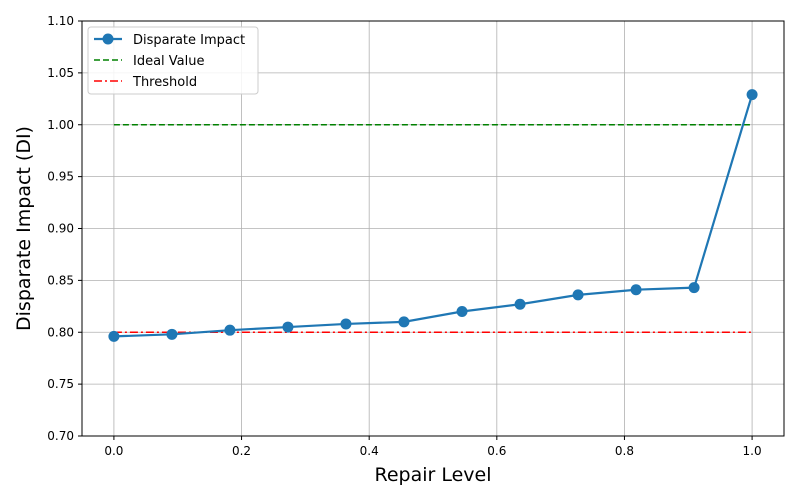 The height and width of the screenshot is (500, 800). What do you see at coordinates (60, 21) in the screenshot?
I see `y-tick-label: 1.10` at bounding box center [60, 21].